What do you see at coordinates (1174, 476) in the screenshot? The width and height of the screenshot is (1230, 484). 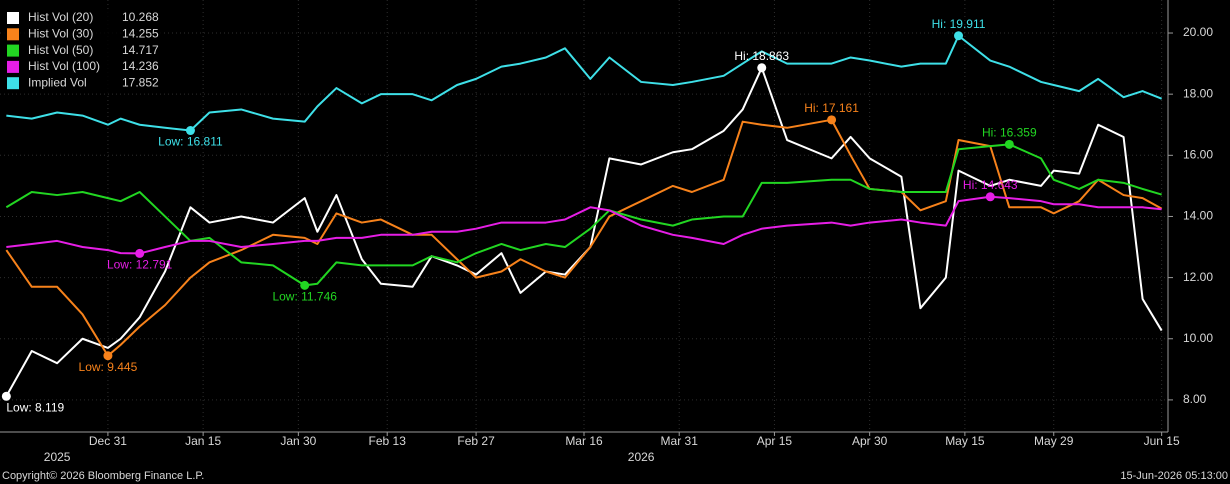 I see `timestamp: 15-Jun-2026 05:13:00` at bounding box center [1174, 476].